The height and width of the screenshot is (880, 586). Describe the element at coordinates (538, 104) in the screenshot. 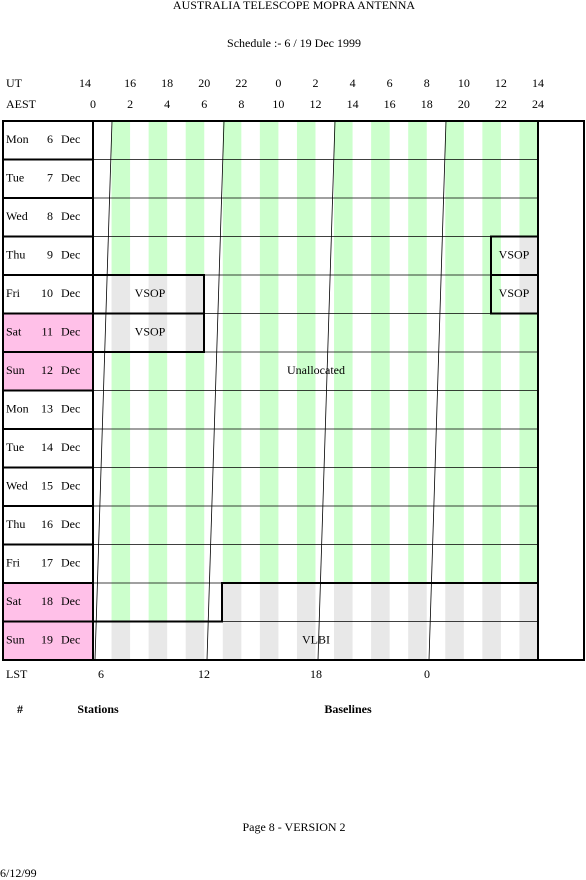

I see `aest-tick: 24` at that location.